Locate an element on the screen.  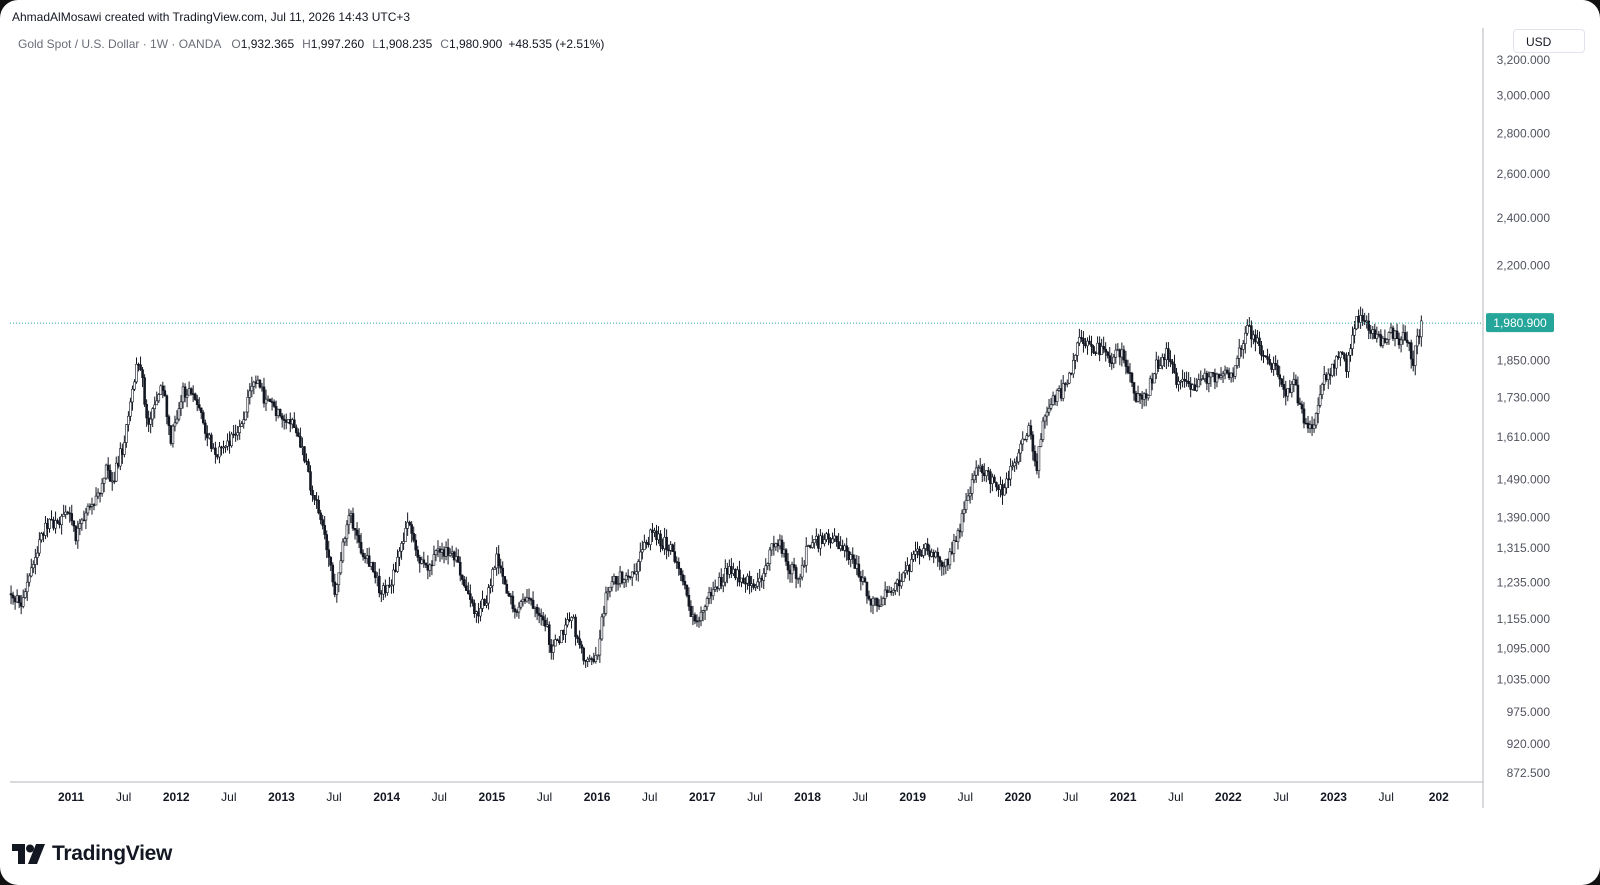
currency-selector: USD is located at coordinates (1549, 41).